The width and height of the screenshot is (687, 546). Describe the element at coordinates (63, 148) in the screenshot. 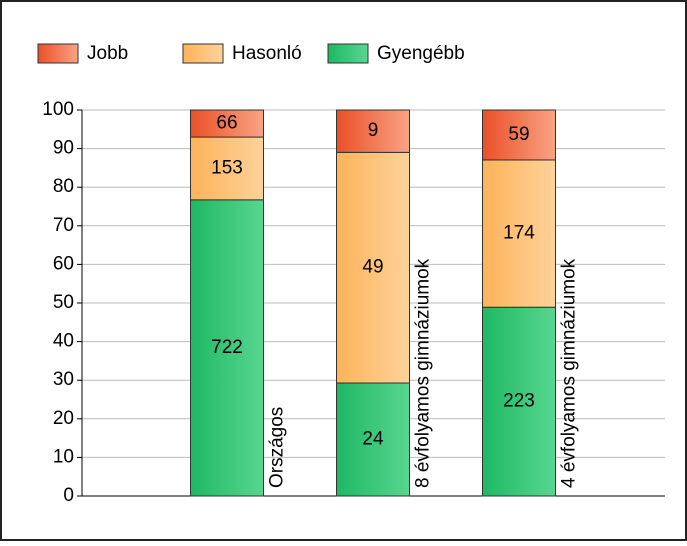

I see `y-tick-label: 90` at that location.